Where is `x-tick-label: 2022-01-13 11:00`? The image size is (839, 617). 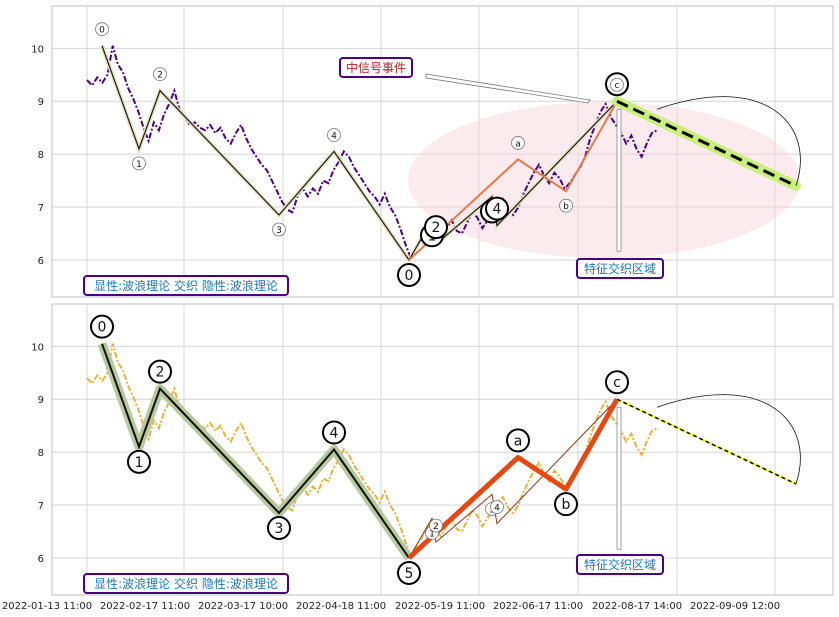 x-tick-label: 2022-01-13 11:00 is located at coordinates (47, 606).